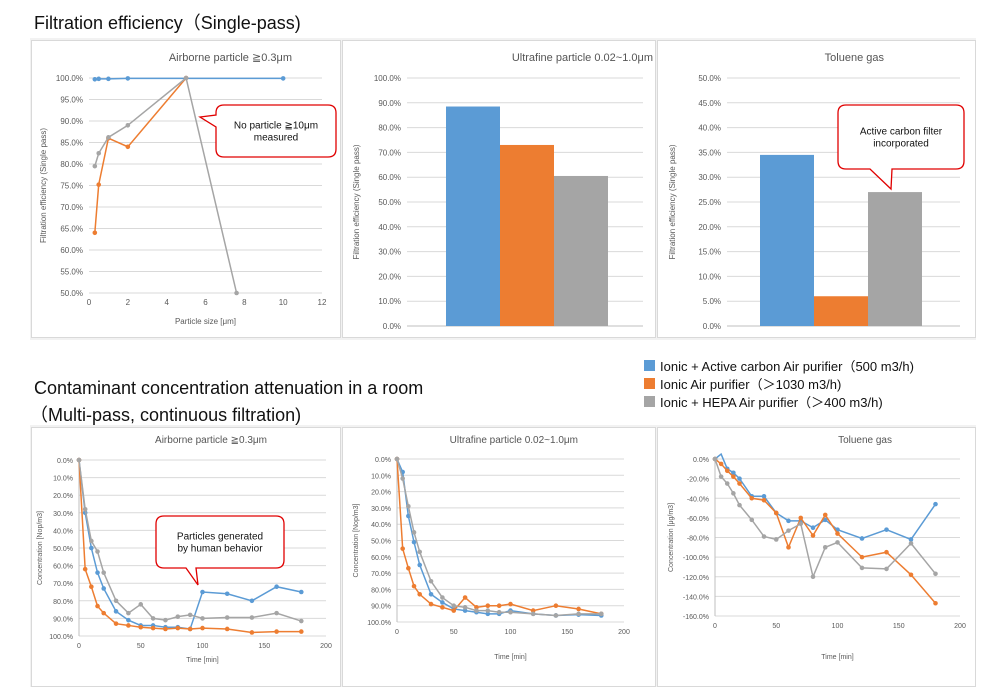  I want to click on callout-text: by human behavior, so click(220, 549).